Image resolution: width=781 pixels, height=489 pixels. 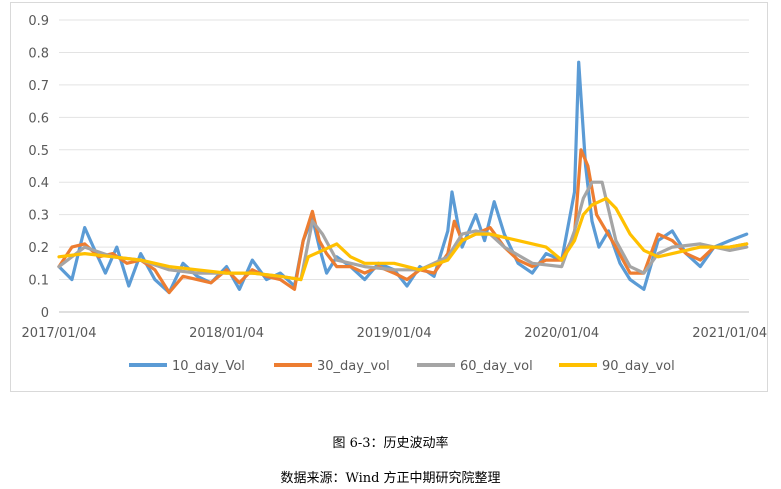 I want to click on y-tick-label: 0.4, so click(x=38, y=183).